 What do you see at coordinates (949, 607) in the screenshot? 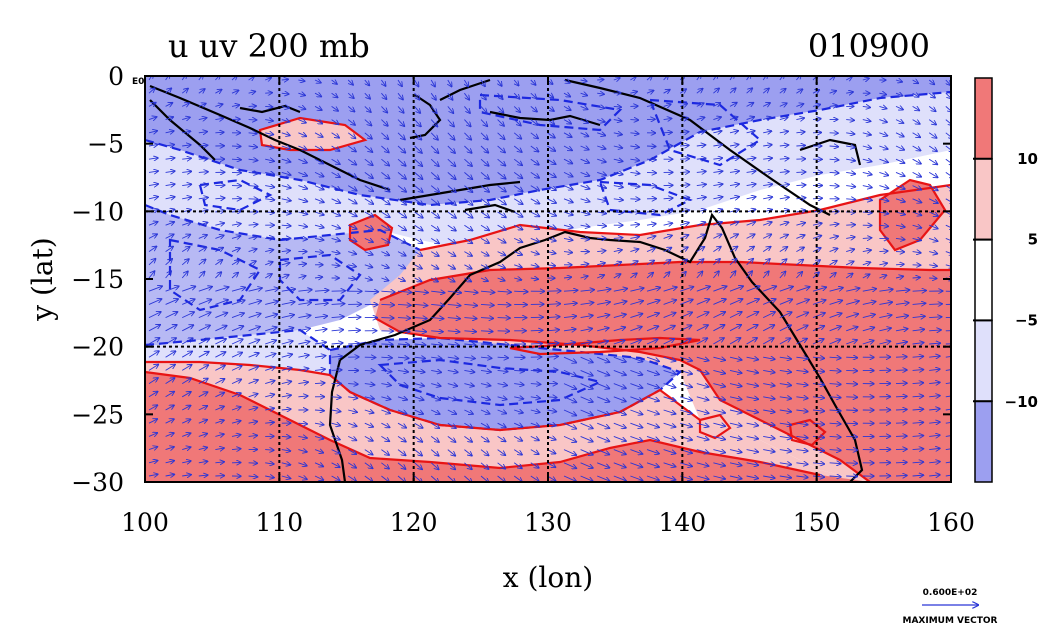
I see `vector-legend: 0.600E+02 MAXIMUM VECTOR` at bounding box center [949, 607].